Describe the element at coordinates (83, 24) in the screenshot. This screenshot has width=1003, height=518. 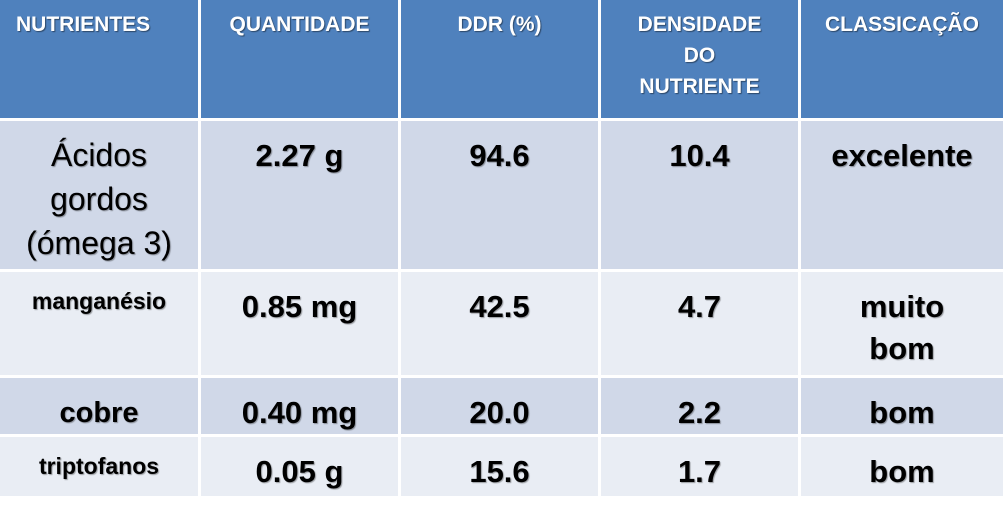
I see `header-nutrientes-label: NUTRIENTES` at that location.